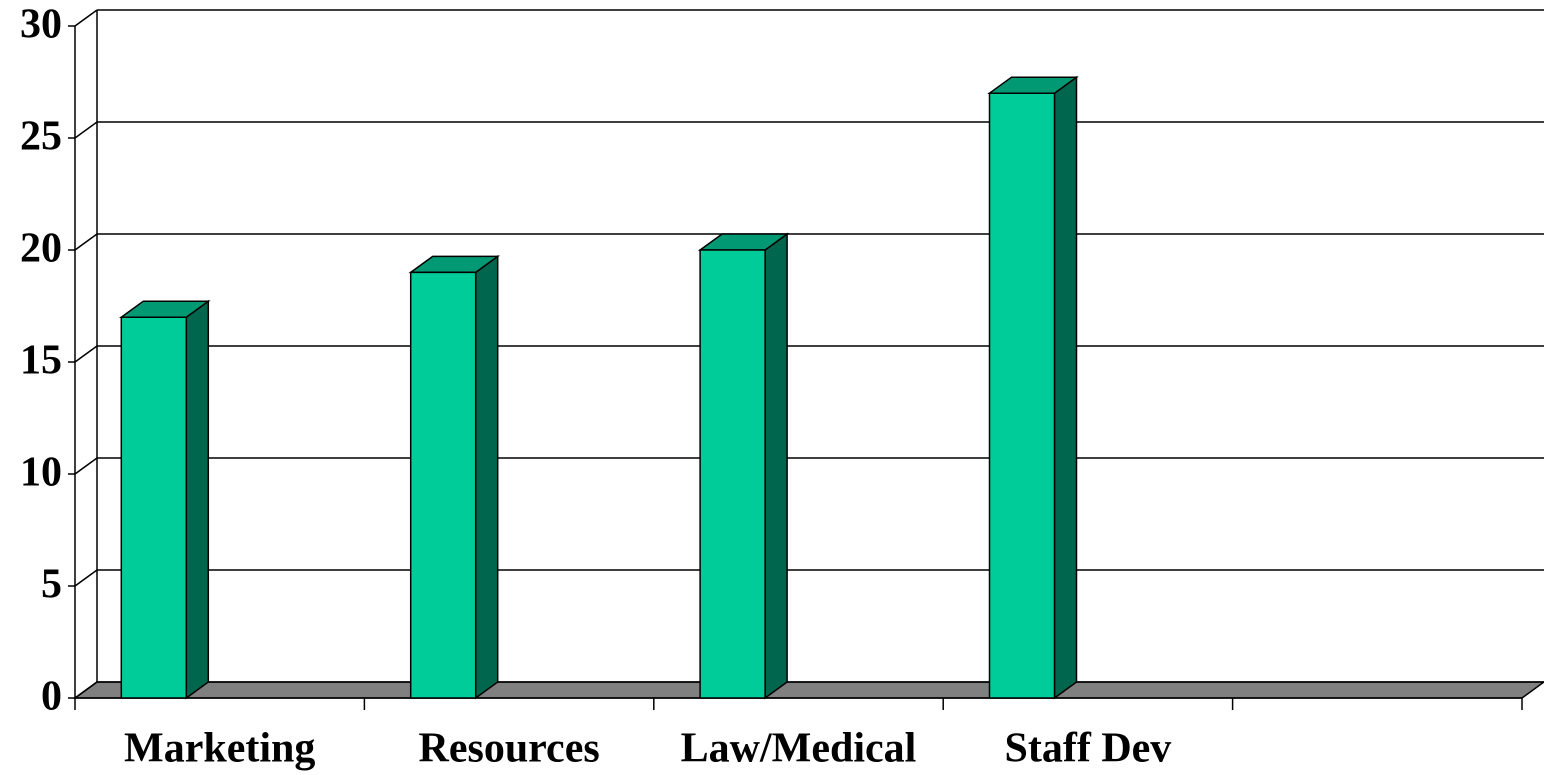 The image size is (1544, 775). What do you see at coordinates (41, 361) in the screenshot?
I see `y-tick-label: 15` at bounding box center [41, 361].